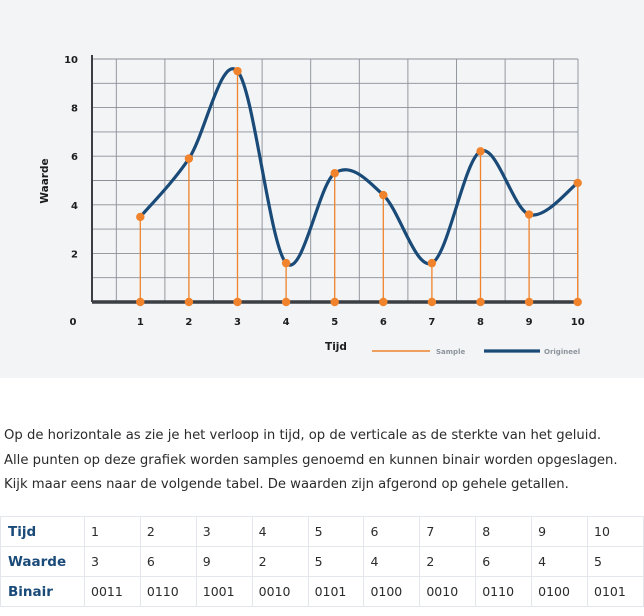 The image size is (644, 616). Describe the element at coordinates (450, 352) in the screenshot. I see `legend-sample-label: Sample` at that location.